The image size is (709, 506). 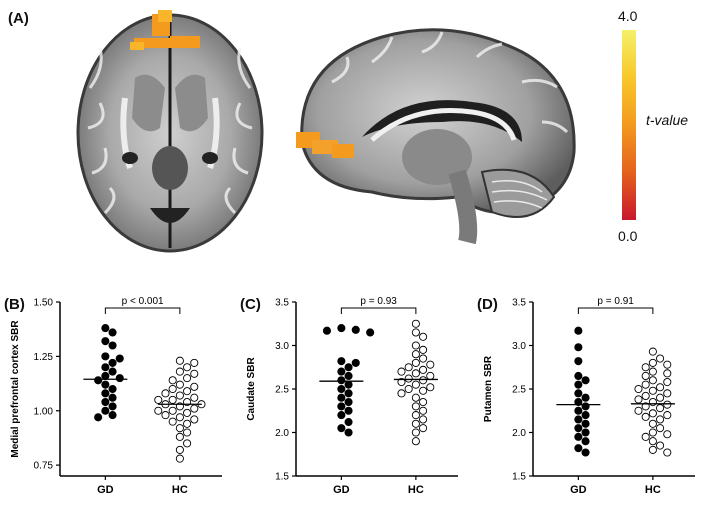 What do you see at coordinates (282, 390) in the screenshot?
I see `y-tick-label: 2.5` at bounding box center [282, 390].